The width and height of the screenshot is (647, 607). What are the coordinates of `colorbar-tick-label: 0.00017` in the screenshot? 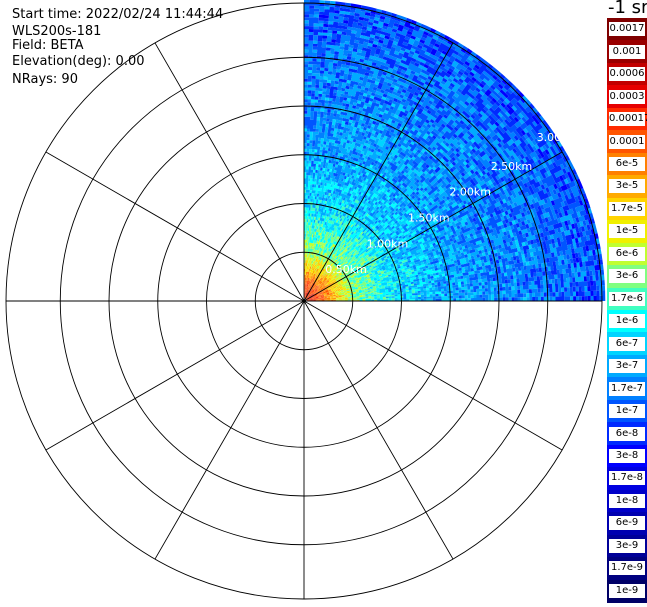 It's located at (628, 119).